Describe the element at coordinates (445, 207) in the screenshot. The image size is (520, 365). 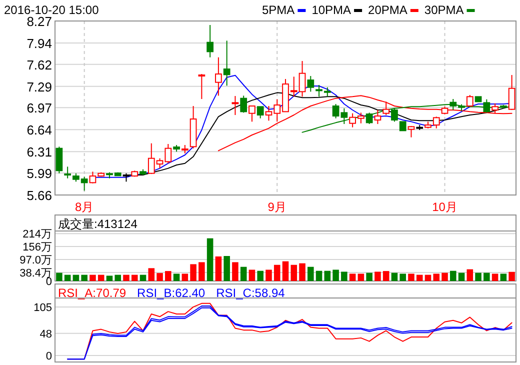
I see `x-tick-label: 10月` at that location.